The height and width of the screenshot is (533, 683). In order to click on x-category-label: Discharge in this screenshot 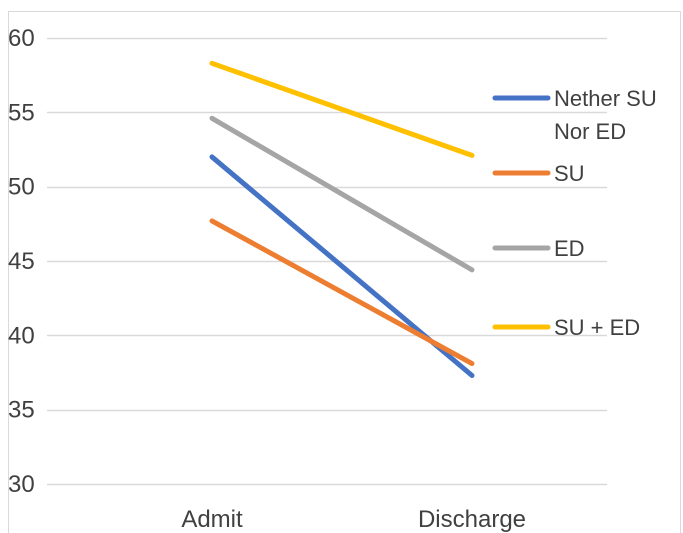, I will do `click(472, 519)`.